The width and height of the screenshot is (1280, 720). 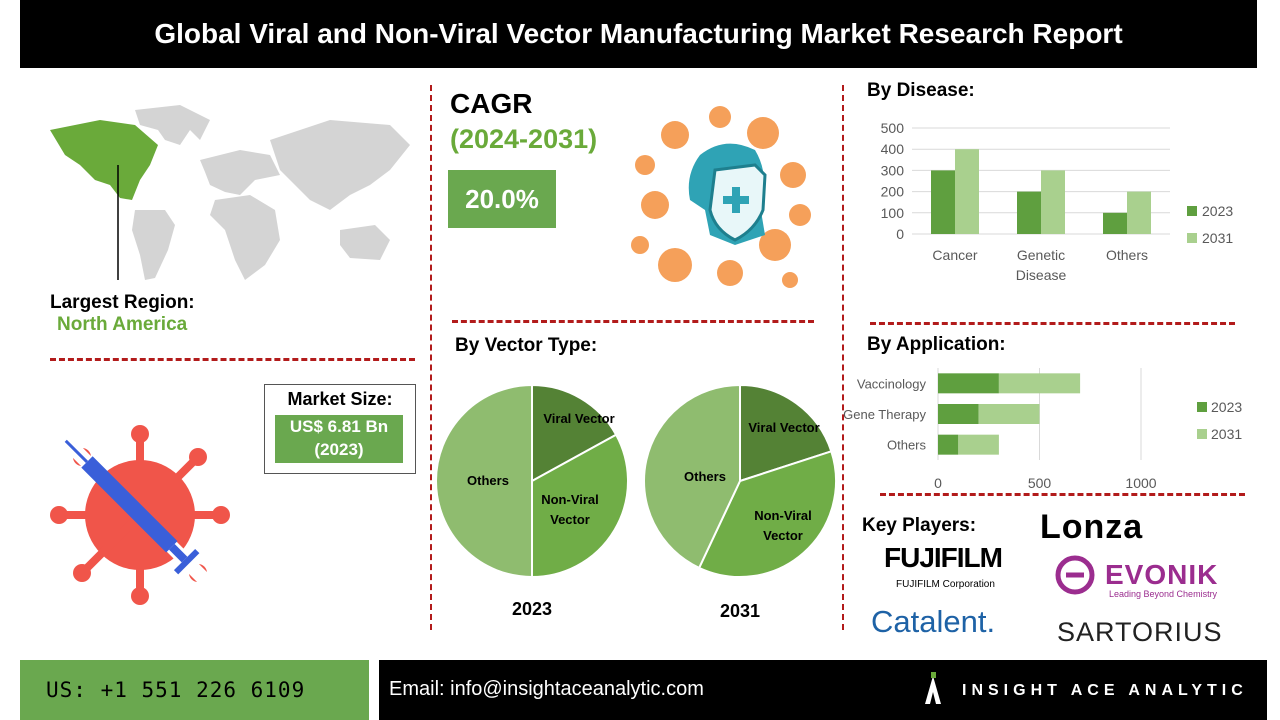 I want to click on x-tick-label: 1000, so click(x=1140, y=483).